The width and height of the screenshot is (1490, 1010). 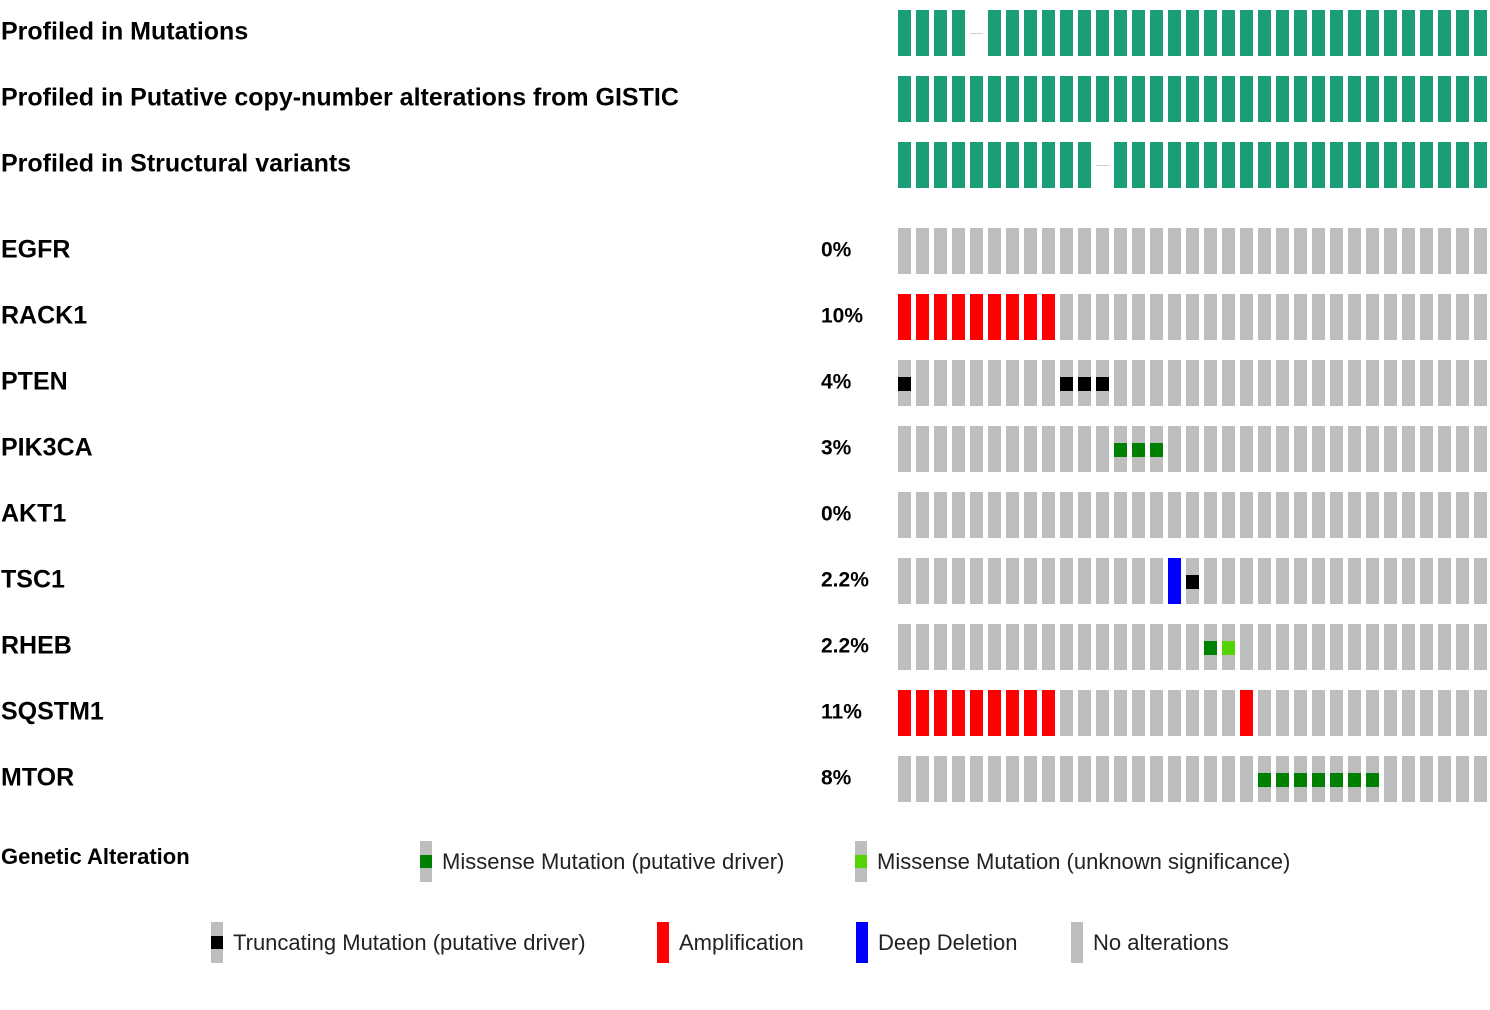 What do you see at coordinates (976, 33) in the screenshot?
I see `not-profiled-cell` at bounding box center [976, 33].